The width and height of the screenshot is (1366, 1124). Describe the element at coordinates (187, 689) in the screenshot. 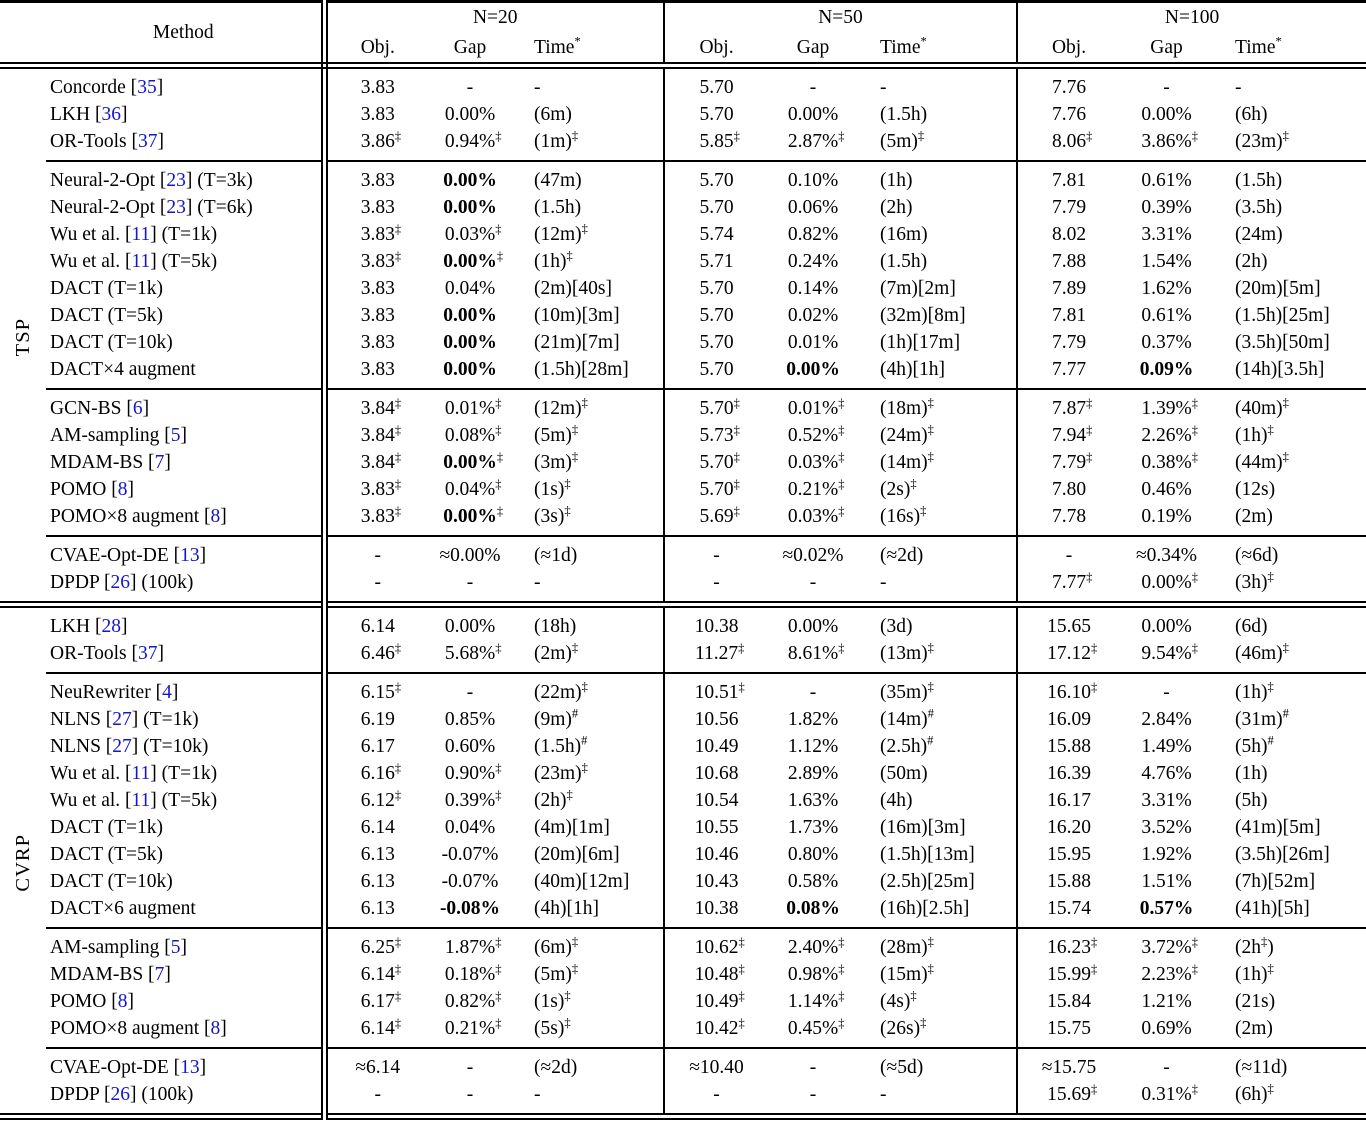

I see `method-cell: NeuRewriter [4]` at that location.